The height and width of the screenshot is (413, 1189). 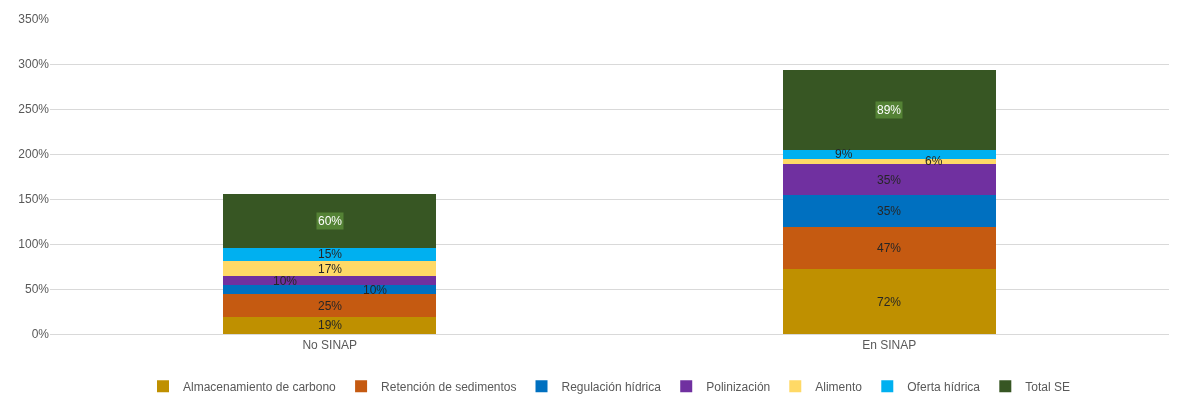 What do you see at coordinates (844, 154) in the screenshot?
I see `data-label: 9%` at bounding box center [844, 154].